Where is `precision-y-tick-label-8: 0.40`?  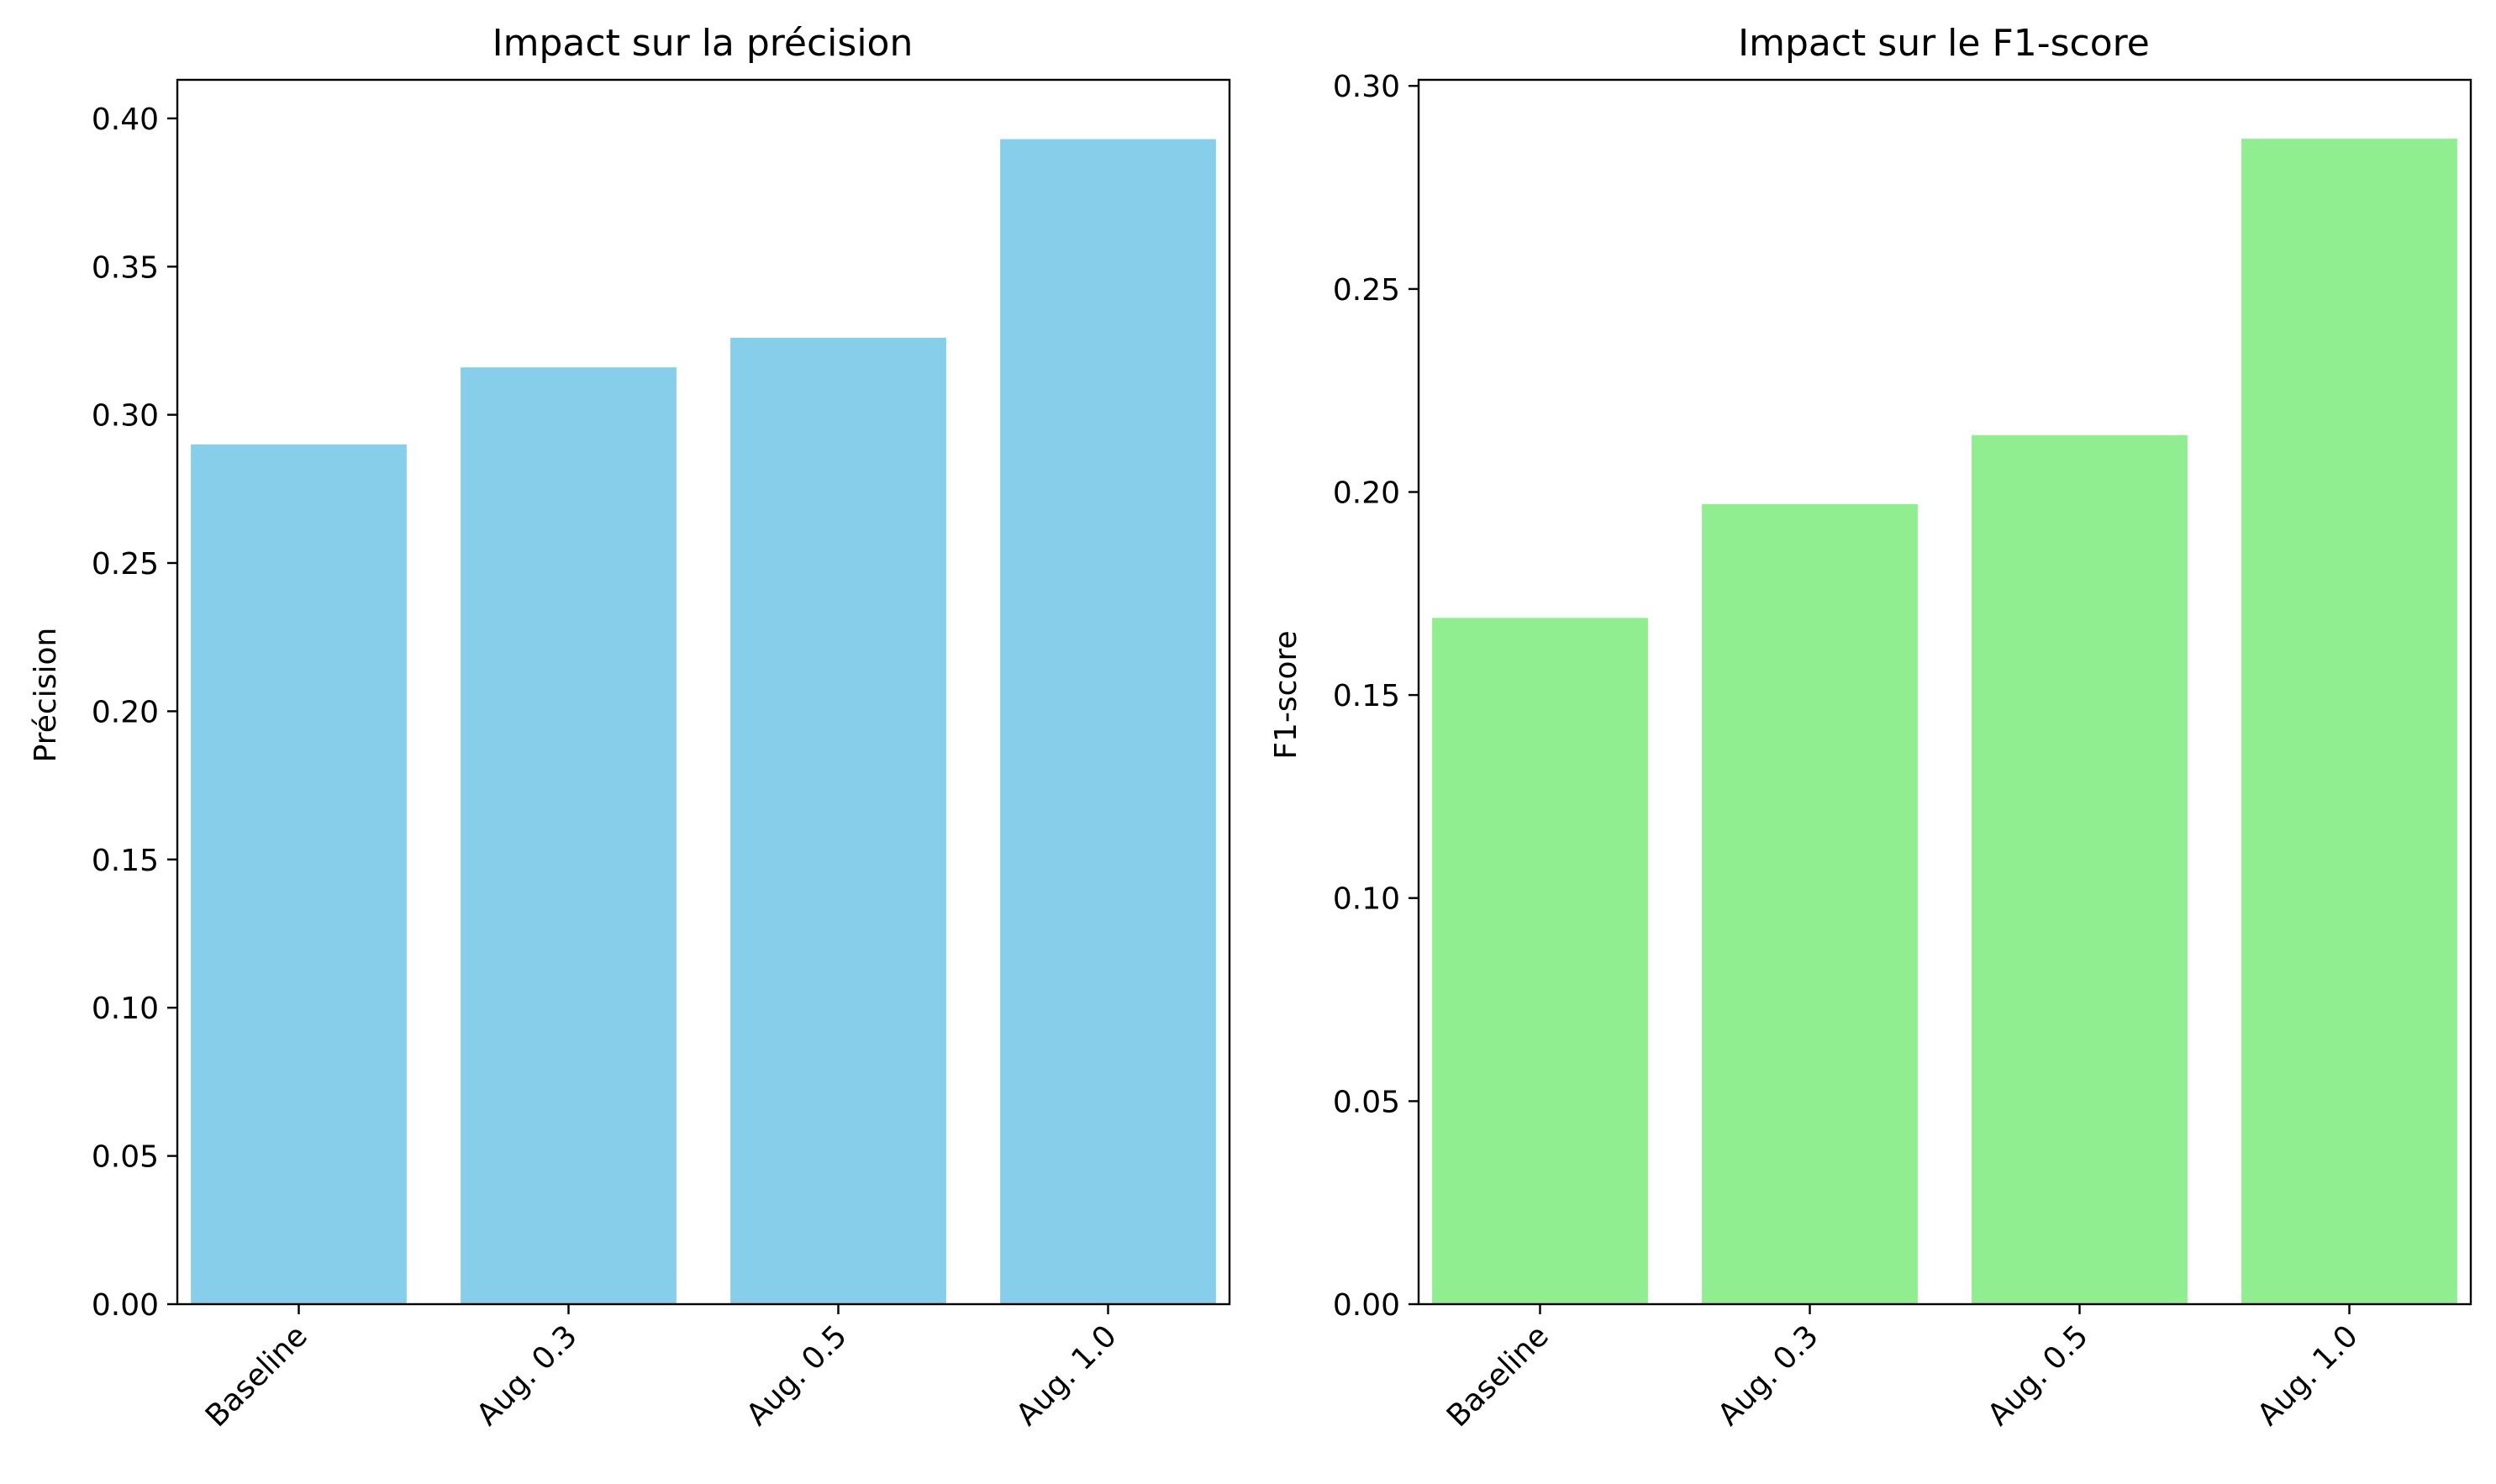 precision-y-tick-label-8: 0.40 is located at coordinates (126, 120).